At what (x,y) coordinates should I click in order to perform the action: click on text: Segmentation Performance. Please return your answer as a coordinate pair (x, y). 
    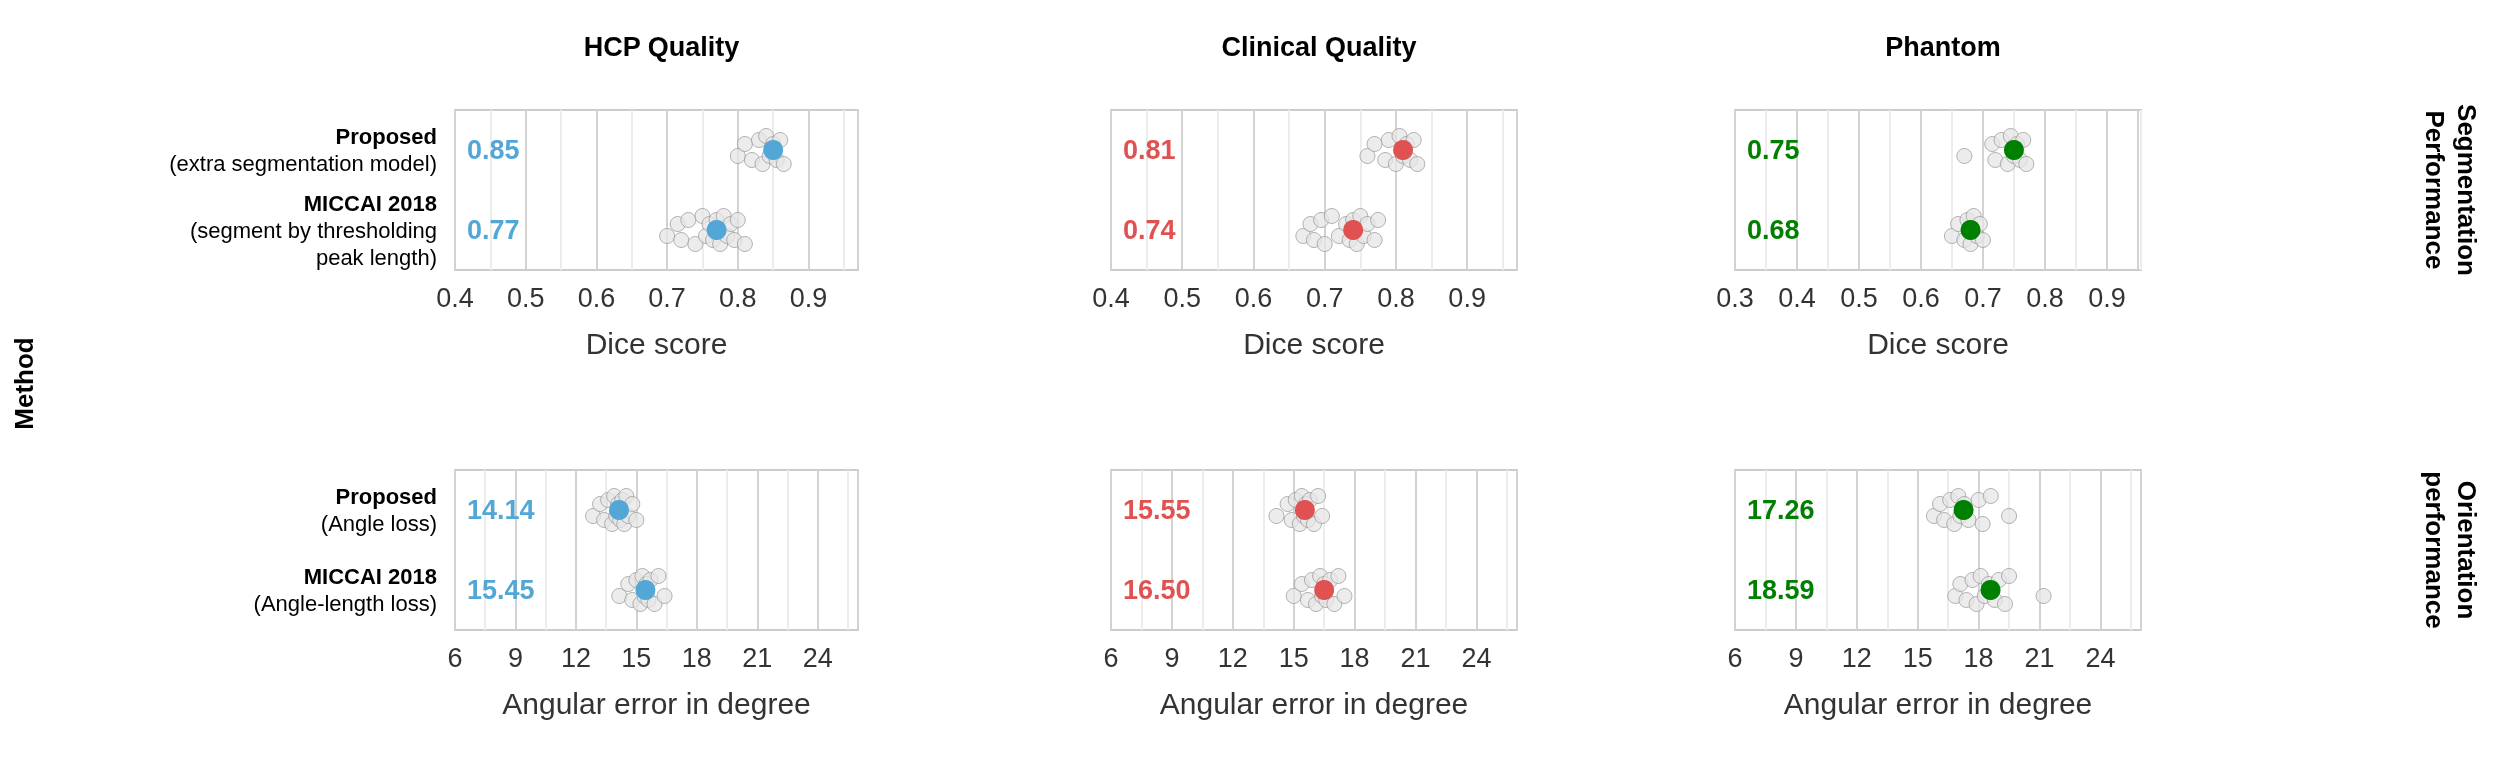
    Looking at the image, I should click on (2451, 190).